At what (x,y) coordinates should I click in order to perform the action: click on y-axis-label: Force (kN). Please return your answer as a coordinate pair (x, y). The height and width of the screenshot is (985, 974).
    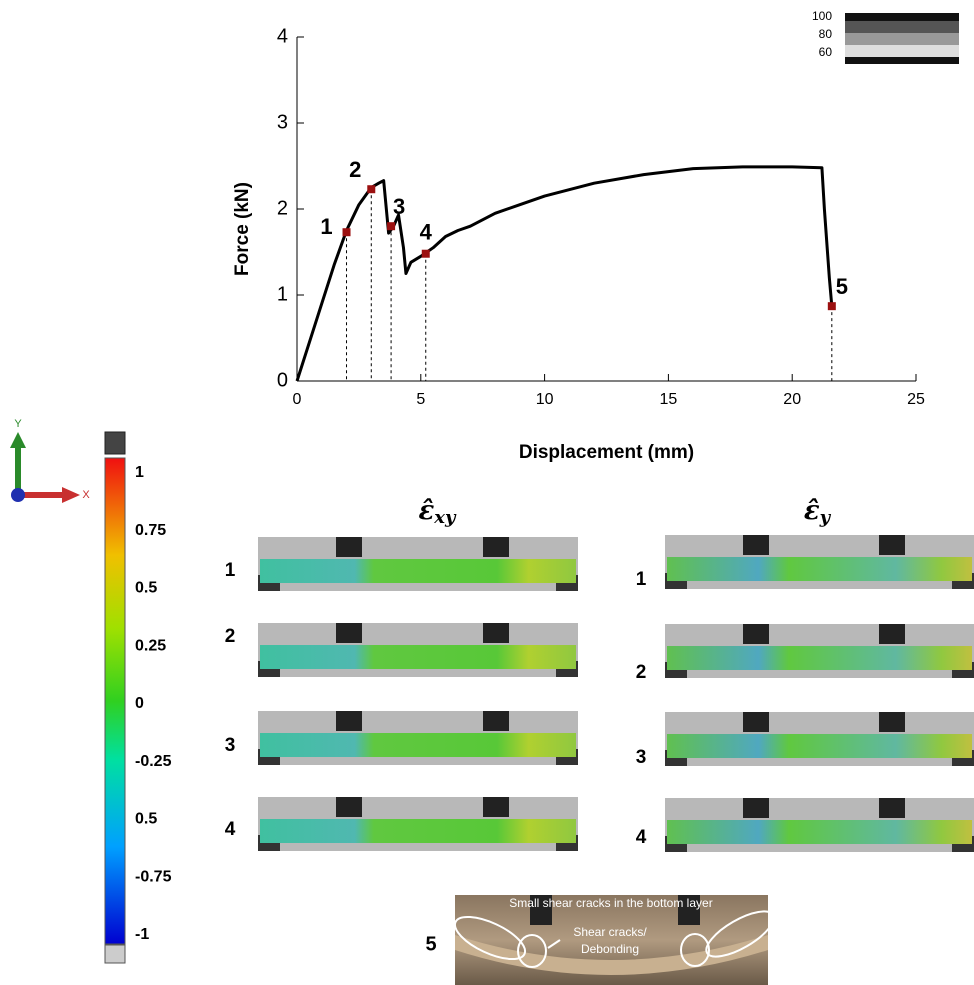
    Looking at the image, I should click on (242, 229).